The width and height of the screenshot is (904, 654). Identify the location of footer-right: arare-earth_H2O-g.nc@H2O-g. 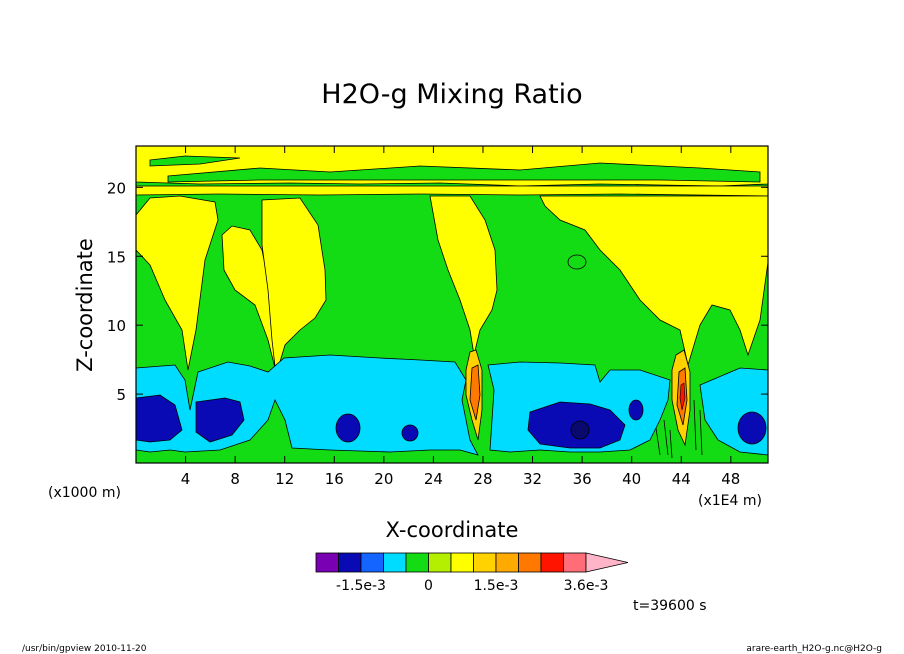
(814, 649).